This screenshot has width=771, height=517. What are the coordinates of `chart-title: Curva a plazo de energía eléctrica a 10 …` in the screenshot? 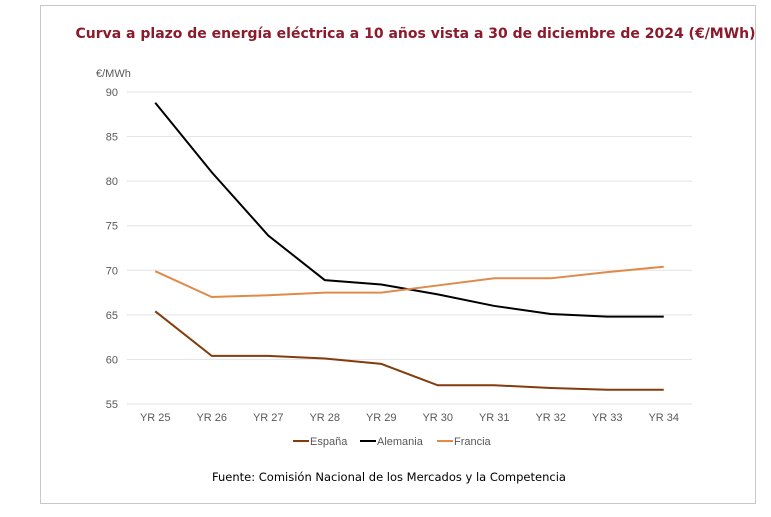 It's located at (415, 34).